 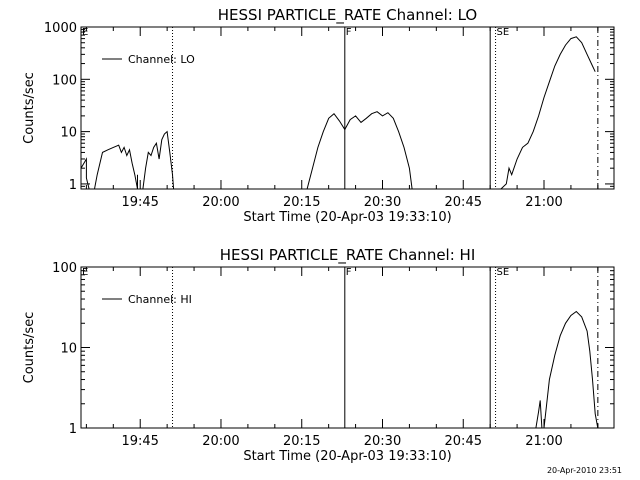 What do you see at coordinates (348, 255) in the screenshot?
I see `chart-title: HESSI PARTICLE_RATE Channel: HI` at bounding box center [348, 255].